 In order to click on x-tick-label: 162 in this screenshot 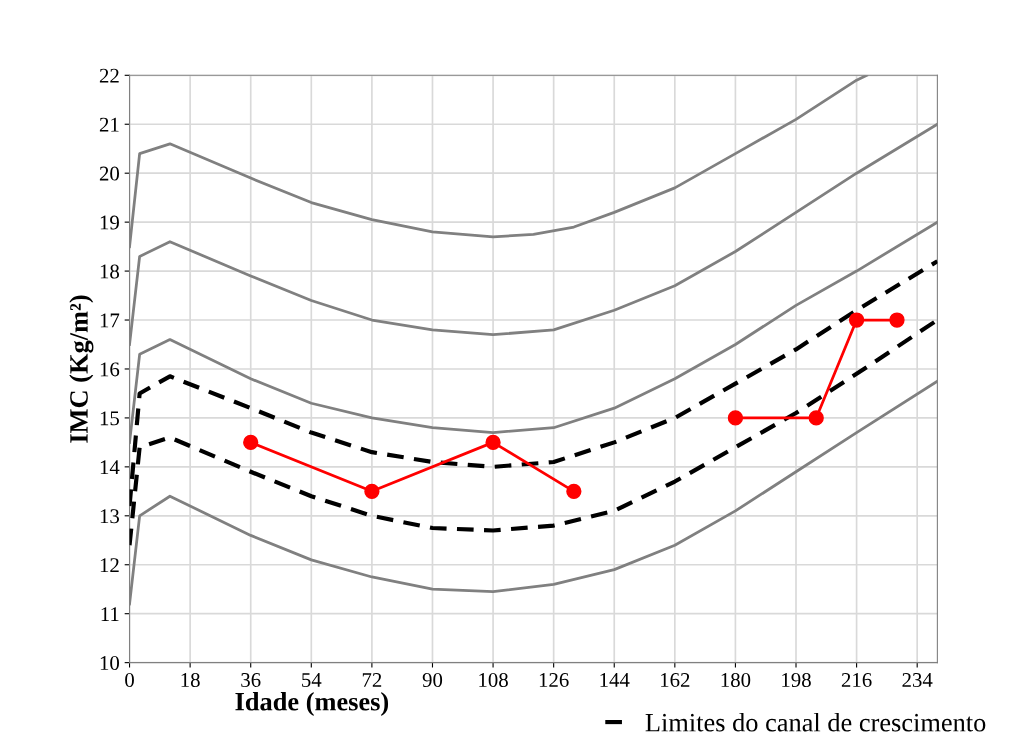, I will do `click(675, 680)`.